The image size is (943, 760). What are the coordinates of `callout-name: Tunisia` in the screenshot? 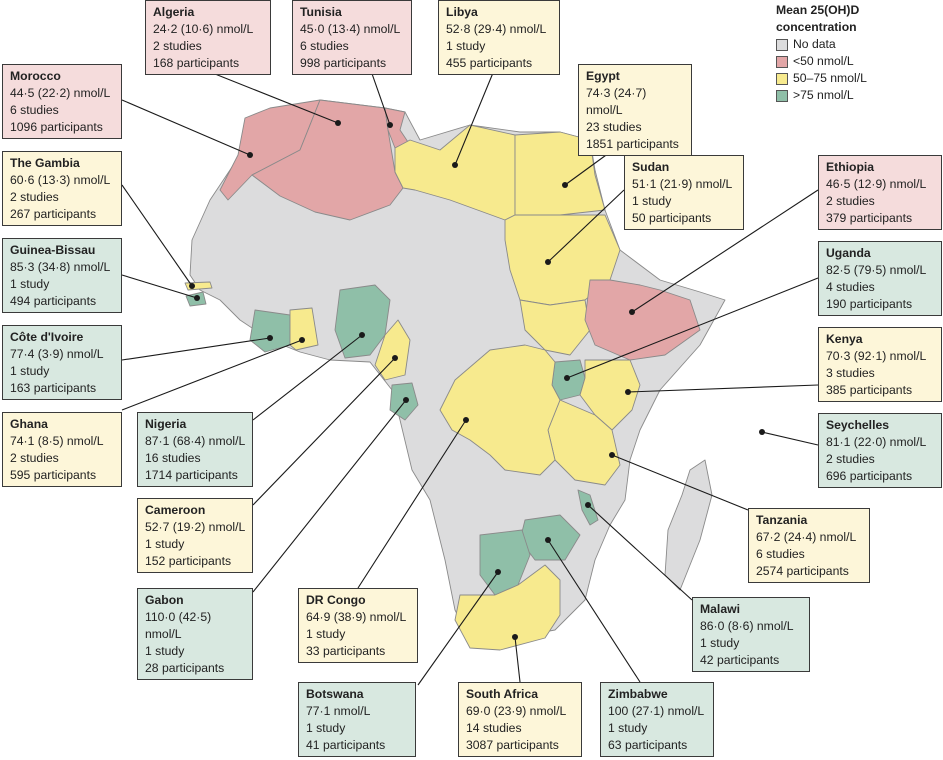 It's located at (321, 12).